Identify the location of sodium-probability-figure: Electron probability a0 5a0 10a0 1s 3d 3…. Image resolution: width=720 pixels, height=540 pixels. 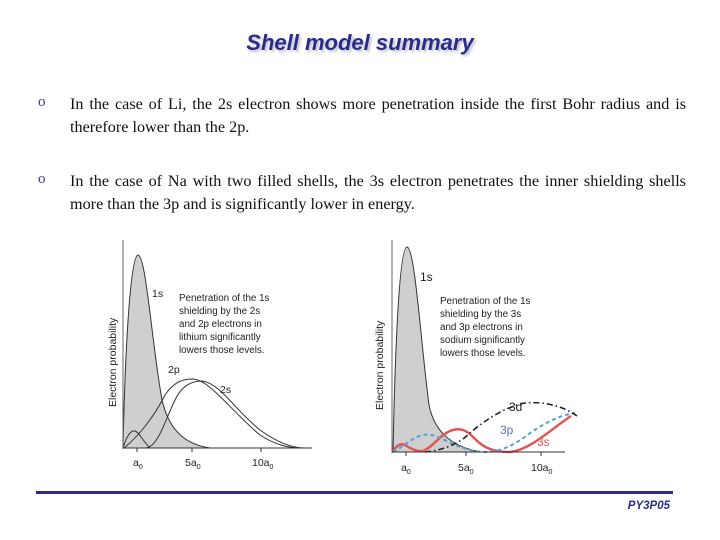
(480, 357).